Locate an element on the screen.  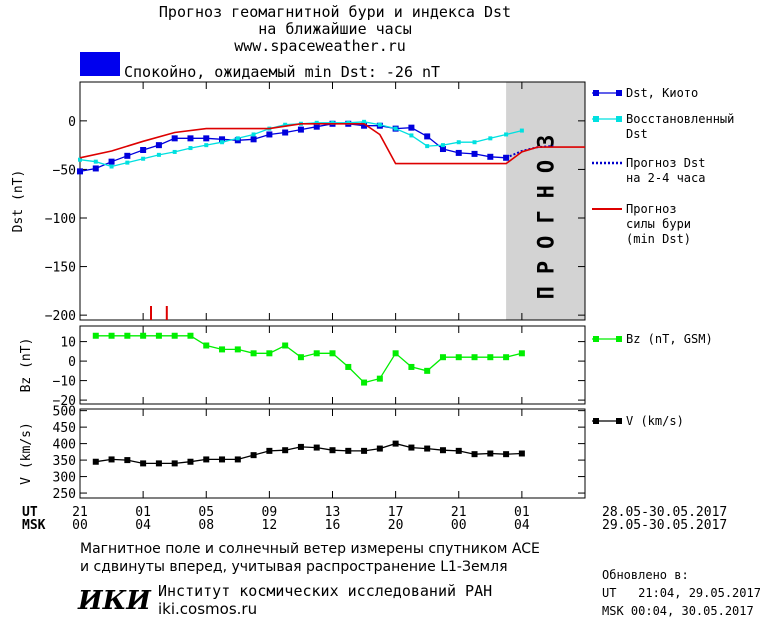
x-tick-label-ut: 09 is located at coordinates (270, 512).